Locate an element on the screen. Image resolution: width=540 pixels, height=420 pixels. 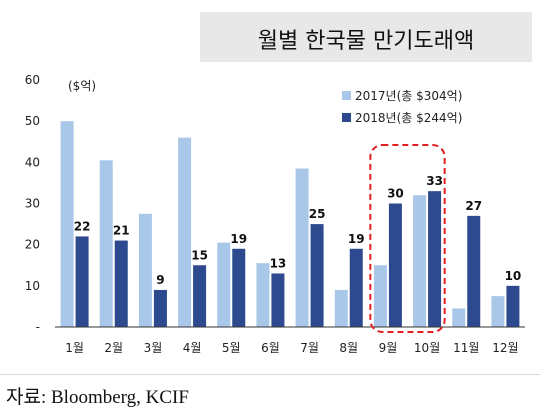
x-tick-label: 12월 is located at coordinates (505, 348).